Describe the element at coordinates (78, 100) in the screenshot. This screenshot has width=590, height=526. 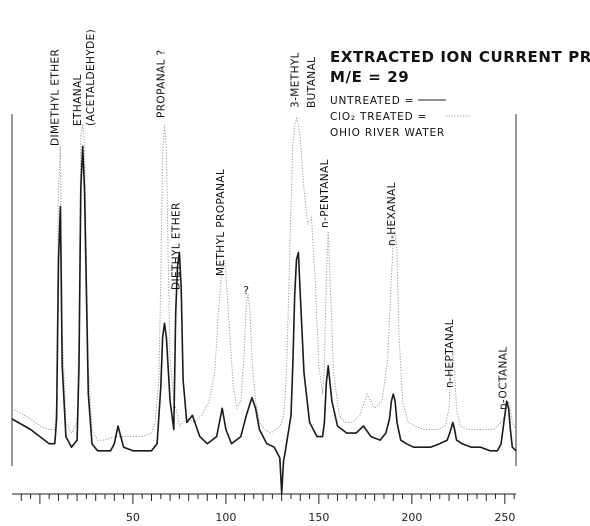
I see `peak-label: ETHANAL` at that location.